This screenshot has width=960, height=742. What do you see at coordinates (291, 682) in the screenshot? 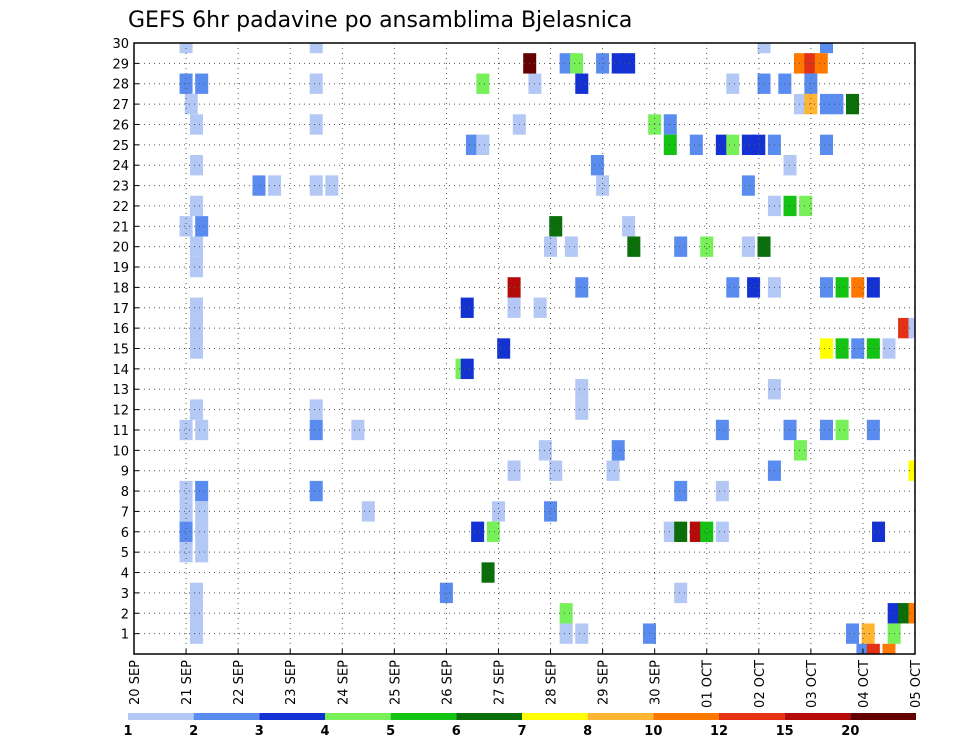
I see `x-tick-label: 23 SEP` at bounding box center [291, 682].